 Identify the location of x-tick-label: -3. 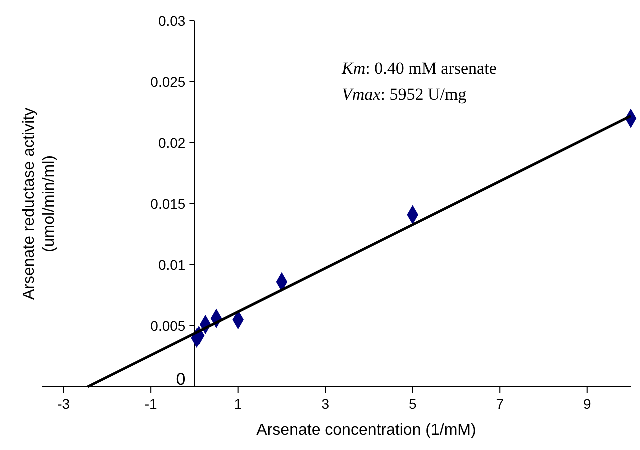
(64, 404).